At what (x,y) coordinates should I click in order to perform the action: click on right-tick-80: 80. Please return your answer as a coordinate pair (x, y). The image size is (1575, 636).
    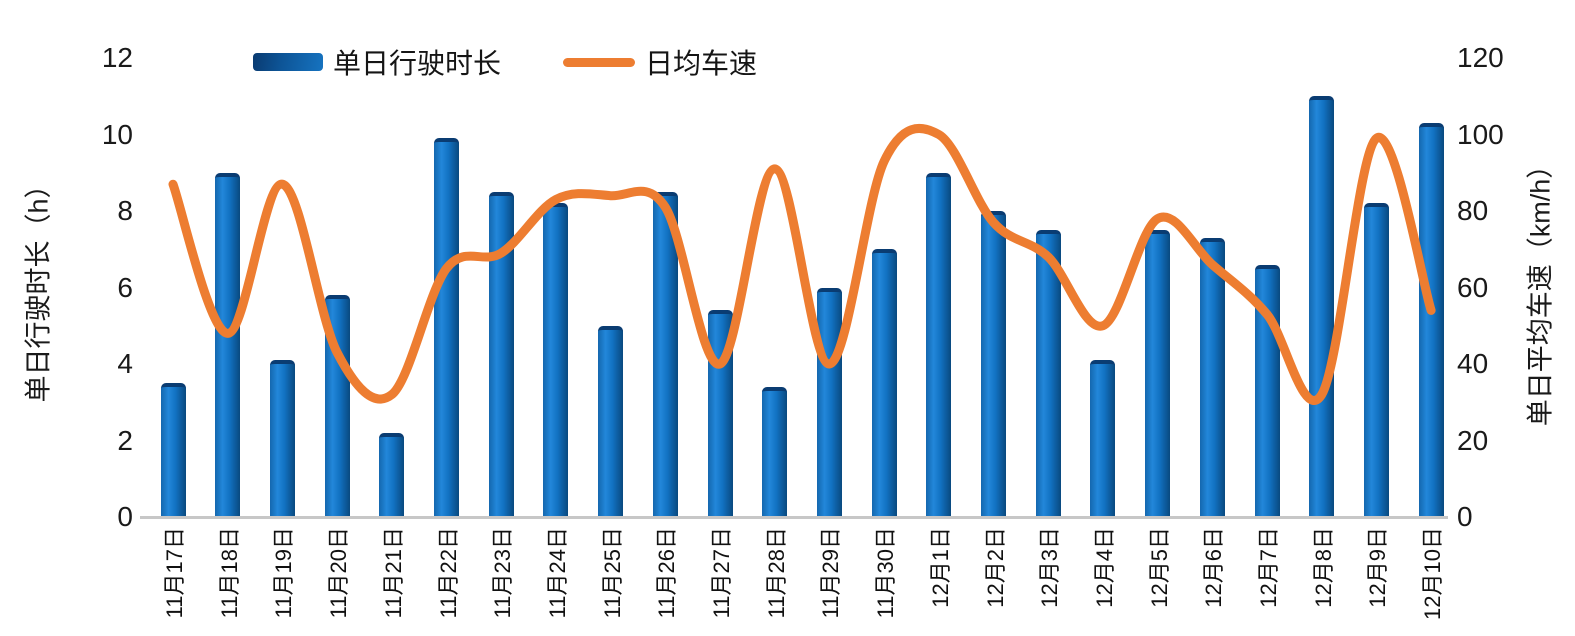
    Looking at the image, I should click on (1473, 210).